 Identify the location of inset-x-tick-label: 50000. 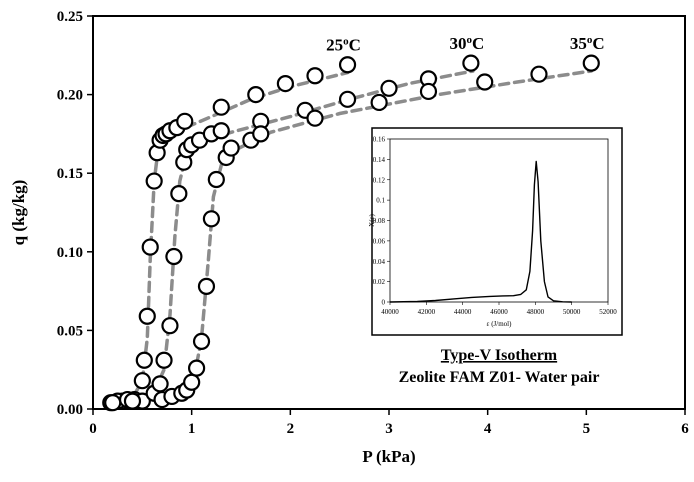
(572, 312).